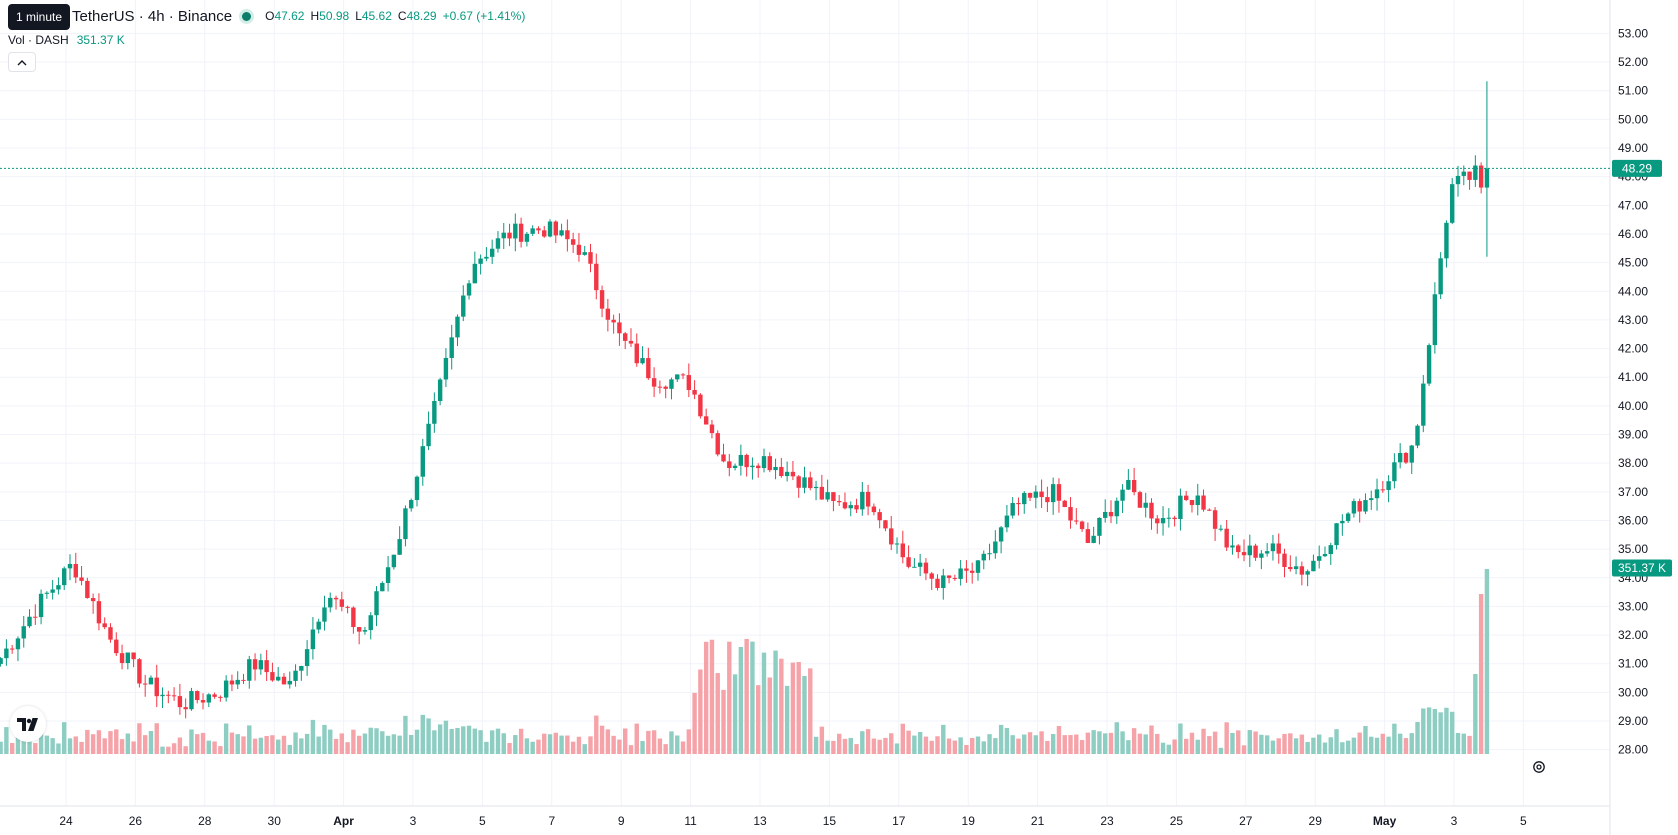 This screenshot has height=835, width=1678. I want to click on price-tick-label: 30.00, so click(1633, 692).